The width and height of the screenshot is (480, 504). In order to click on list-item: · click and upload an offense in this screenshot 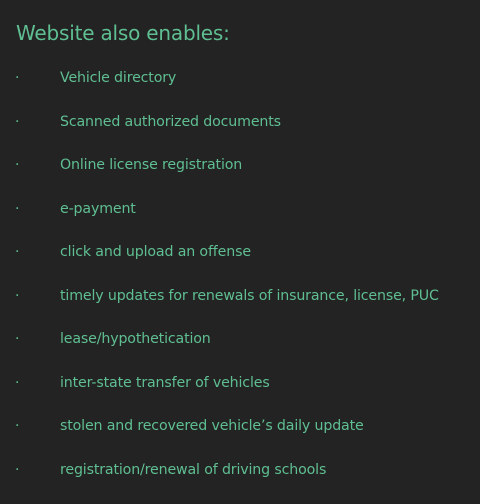, I will do `click(240, 262)`.